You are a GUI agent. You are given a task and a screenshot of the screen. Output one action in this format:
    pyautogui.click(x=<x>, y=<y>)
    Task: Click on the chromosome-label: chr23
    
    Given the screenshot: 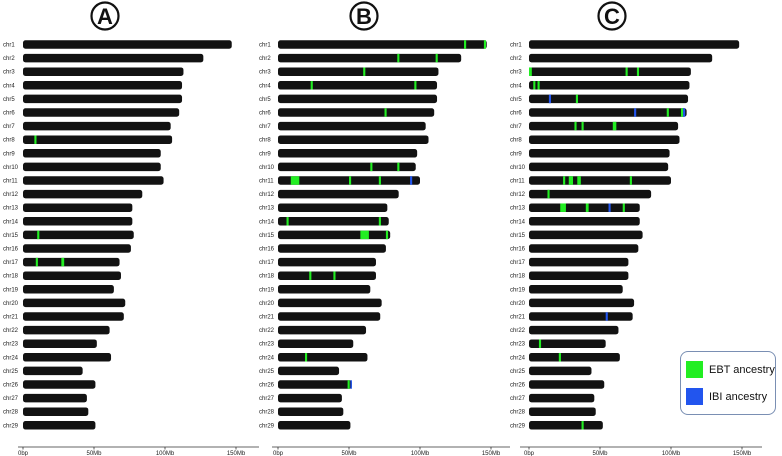 What is the action you would take?
    pyautogui.click(x=267, y=345)
    